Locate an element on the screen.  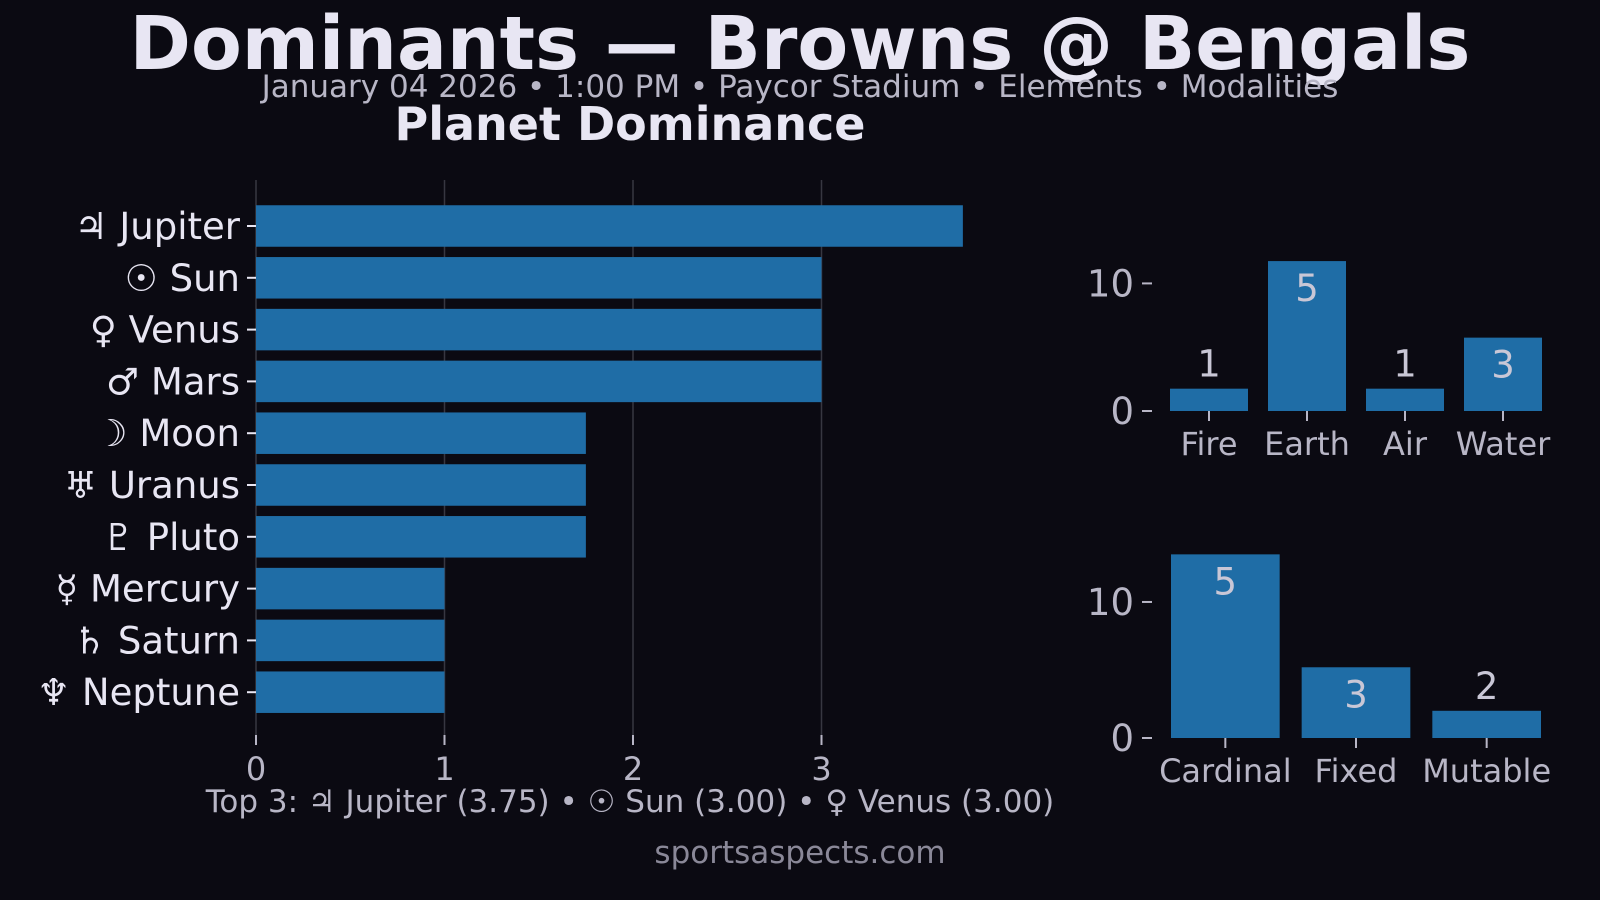
x-tick-label: Air is located at coordinates (1405, 444).